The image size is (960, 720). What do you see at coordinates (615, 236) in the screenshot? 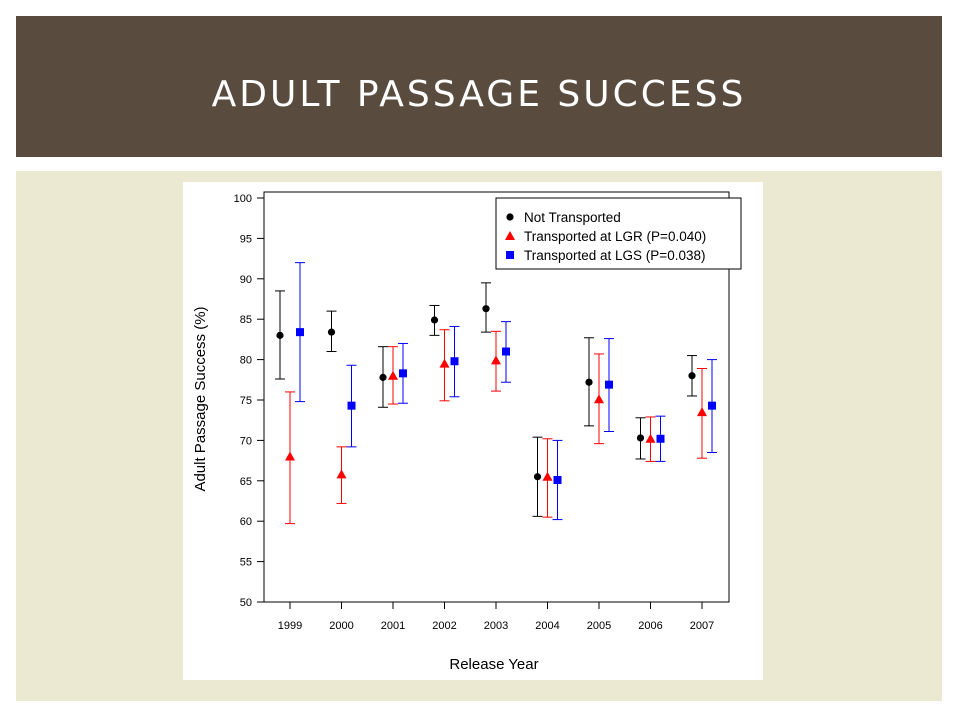
I see `legend-label: Transported at LGR (P=0.040)` at bounding box center [615, 236].